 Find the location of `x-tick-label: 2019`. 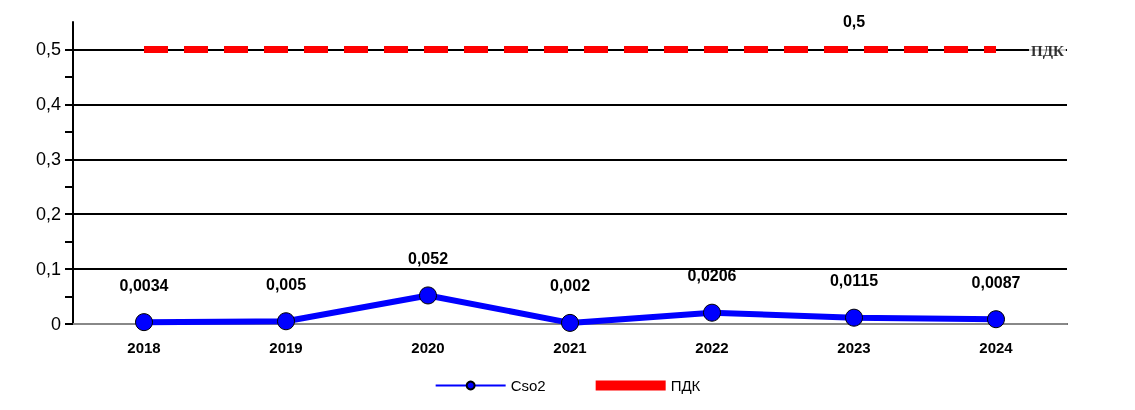

x-tick-label: 2019 is located at coordinates (286, 347).